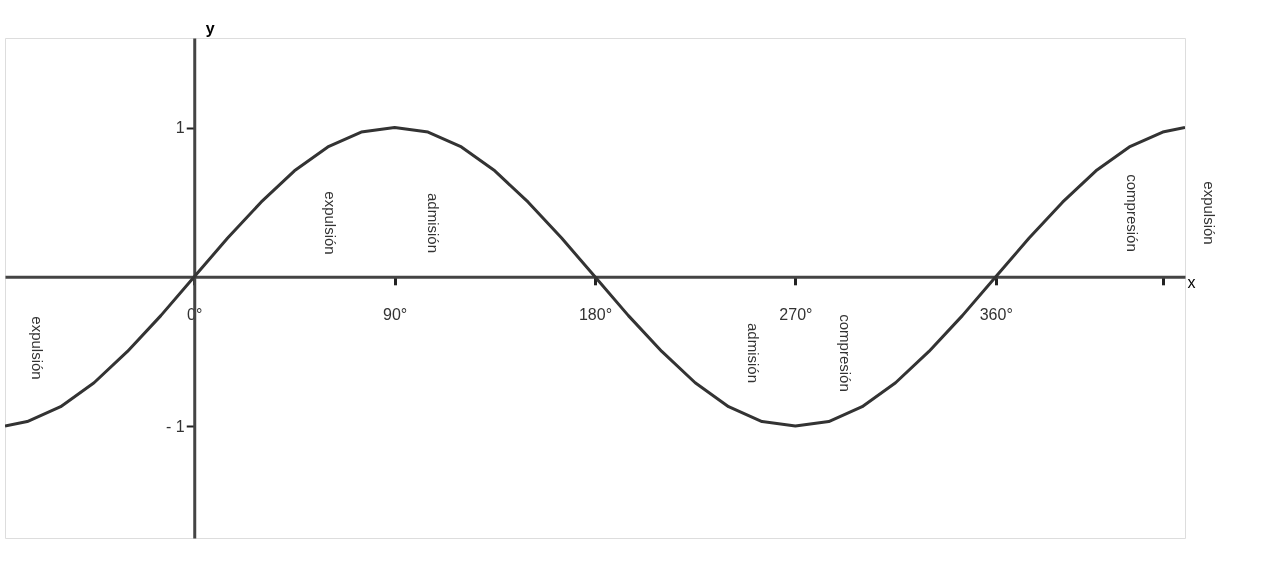 The height and width of the screenshot is (569, 1280). I want to click on y-tick-label: 1, so click(180, 128).